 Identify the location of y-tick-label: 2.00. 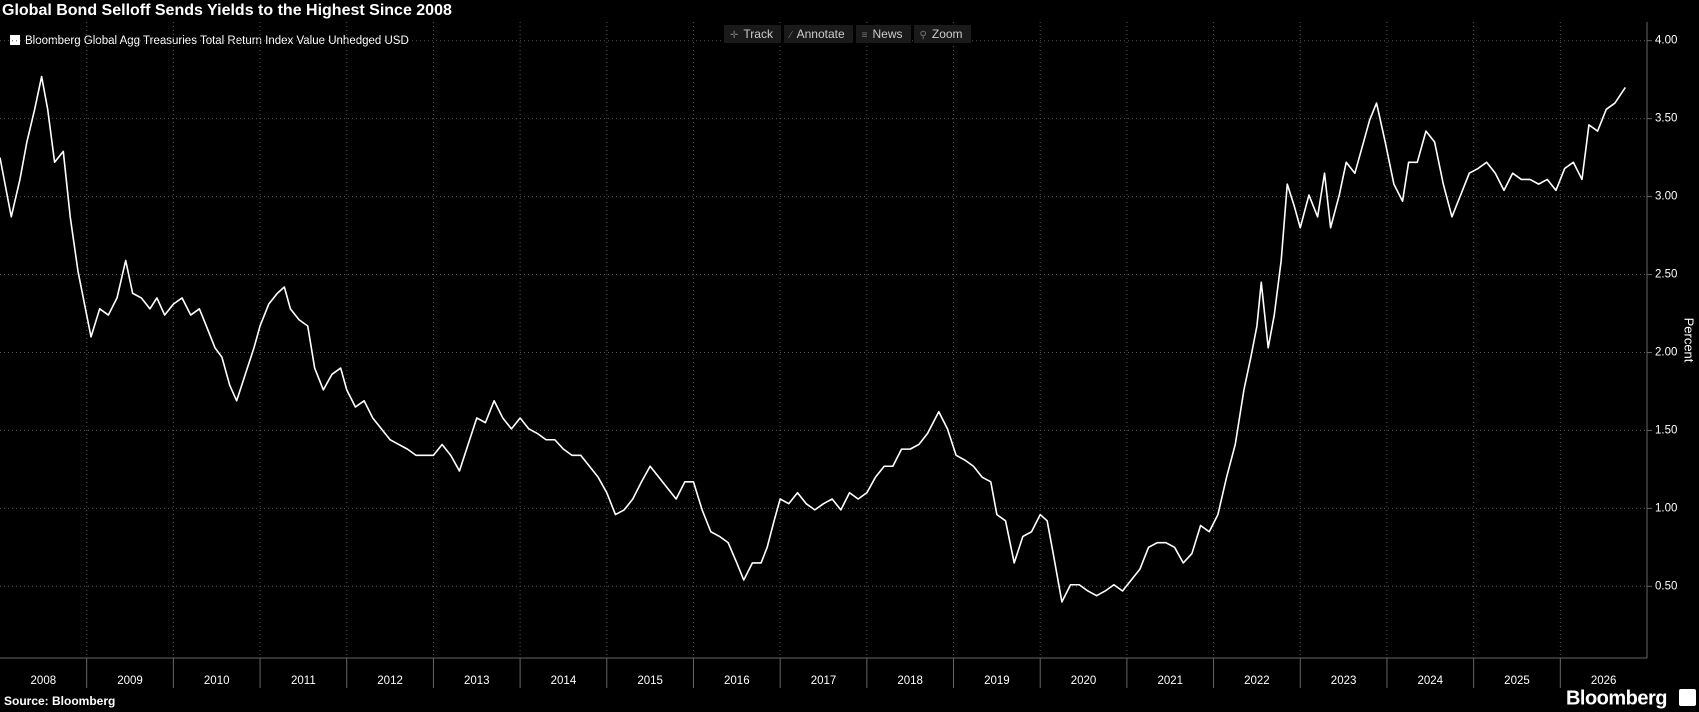
(1666, 353).